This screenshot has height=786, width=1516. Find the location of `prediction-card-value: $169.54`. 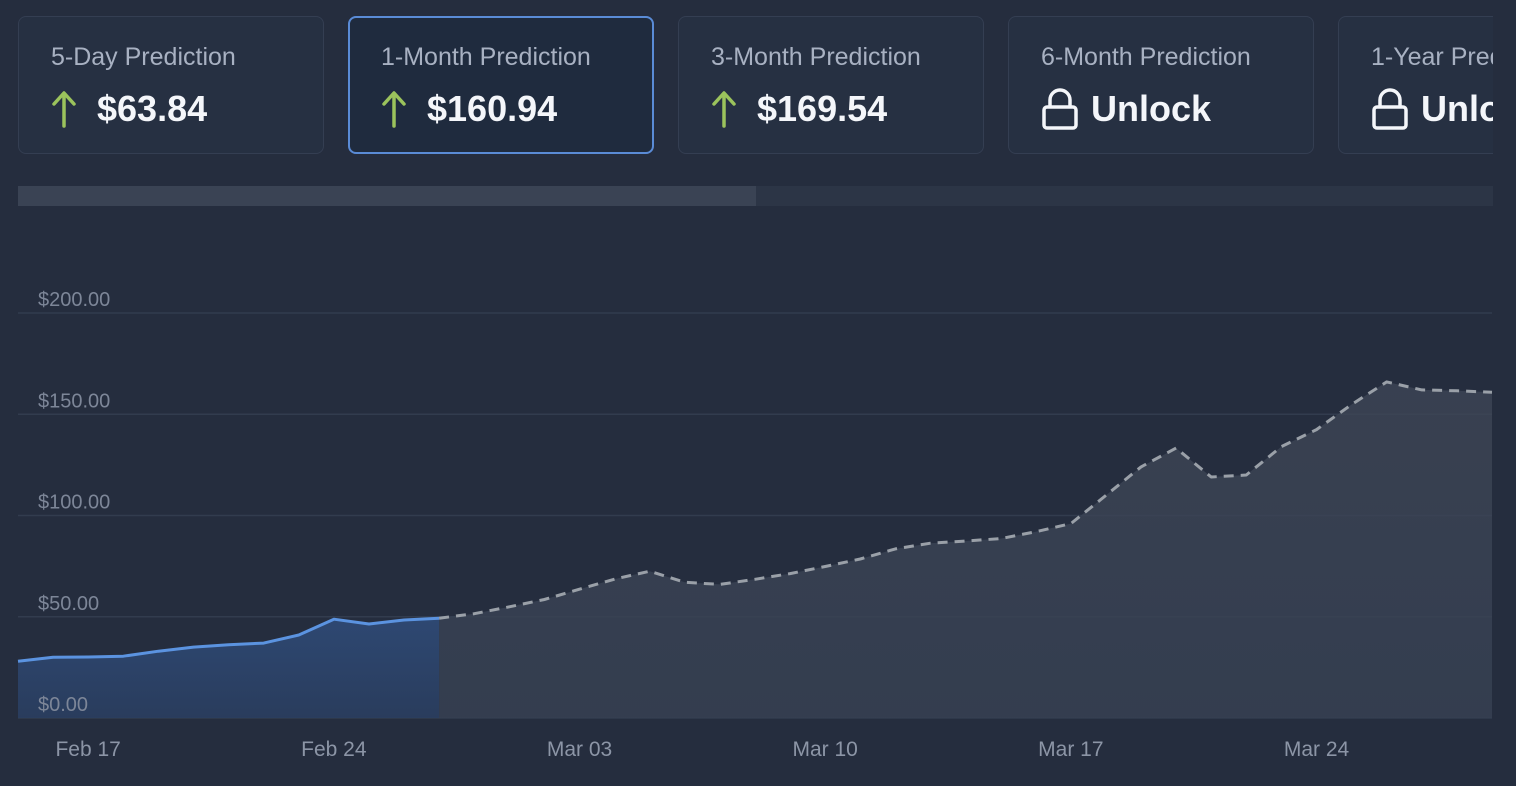

prediction-card-value: $169.54 is located at coordinates (822, 108).